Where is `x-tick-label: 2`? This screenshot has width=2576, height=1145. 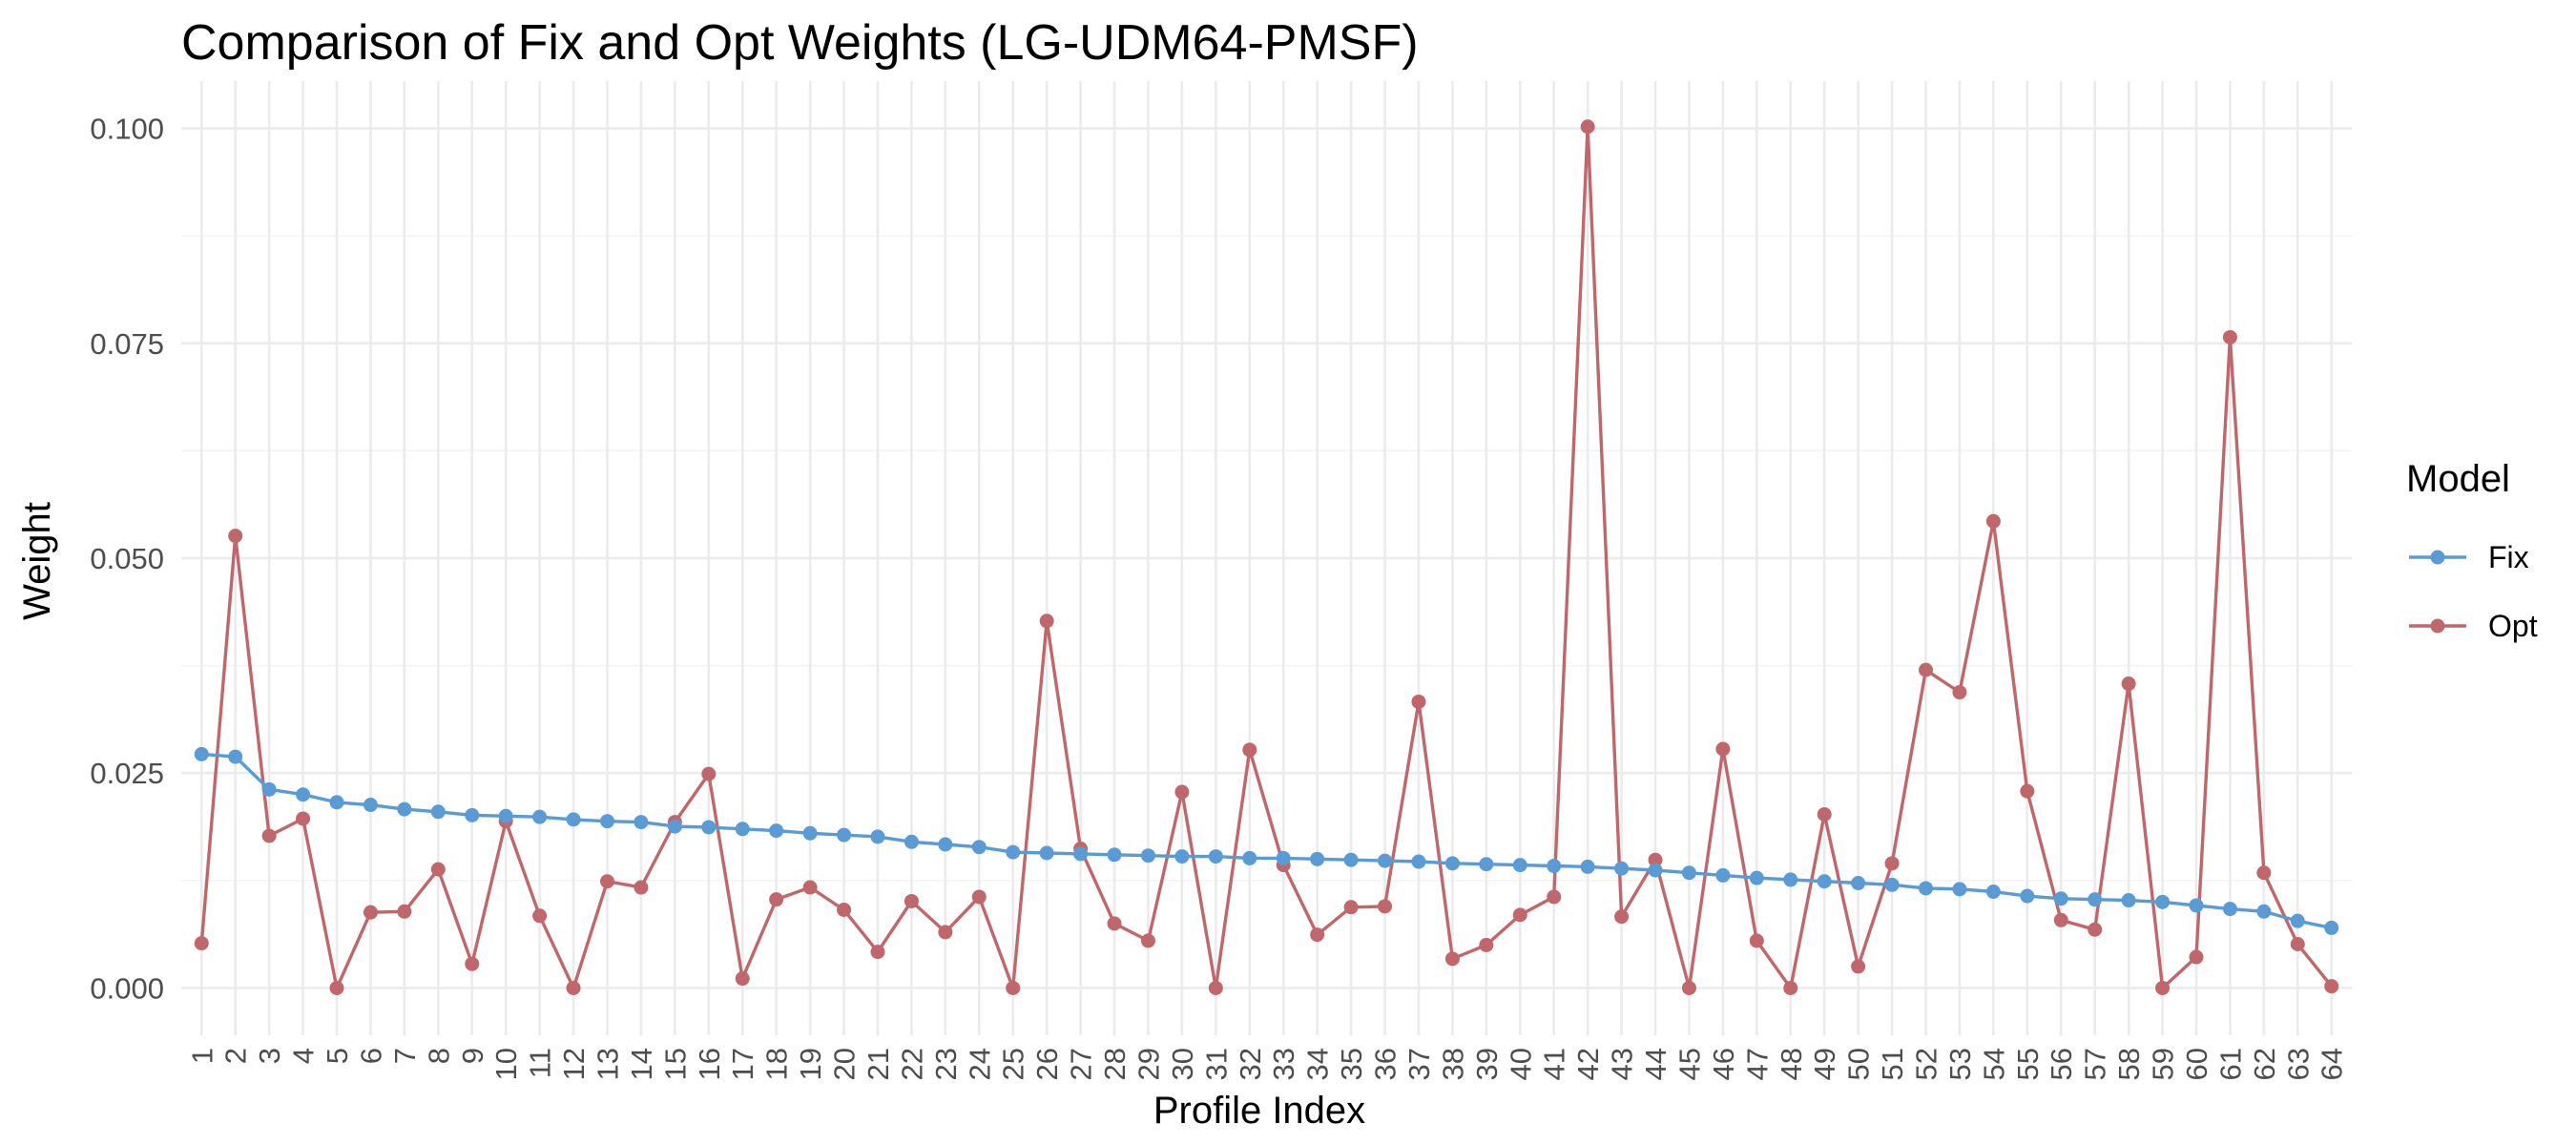 x-tick-label: 2 is located at coordinates (236, 1056).